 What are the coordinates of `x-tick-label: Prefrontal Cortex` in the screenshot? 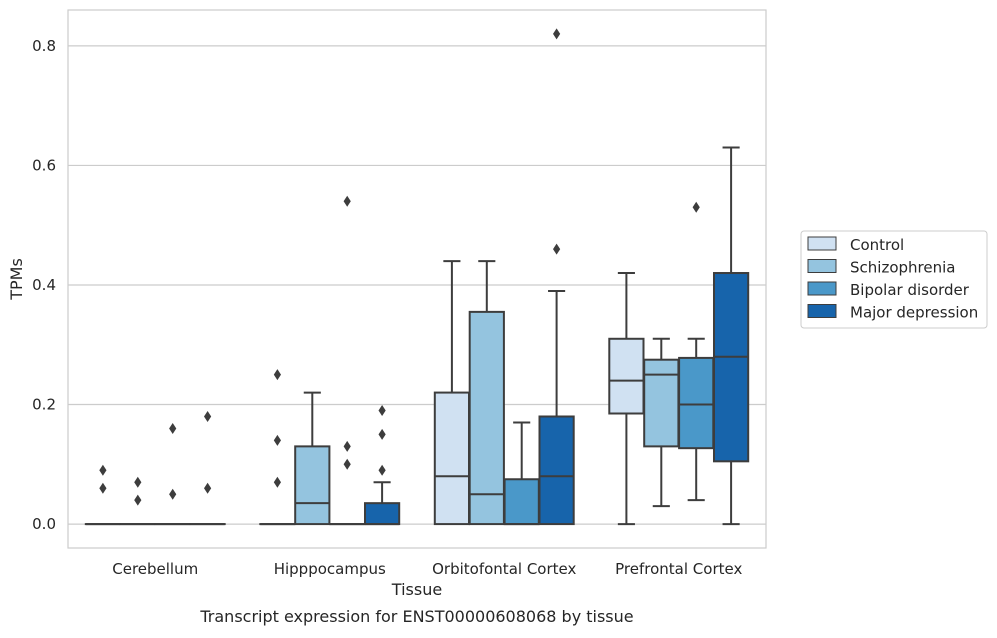 It's located at (678, 569).